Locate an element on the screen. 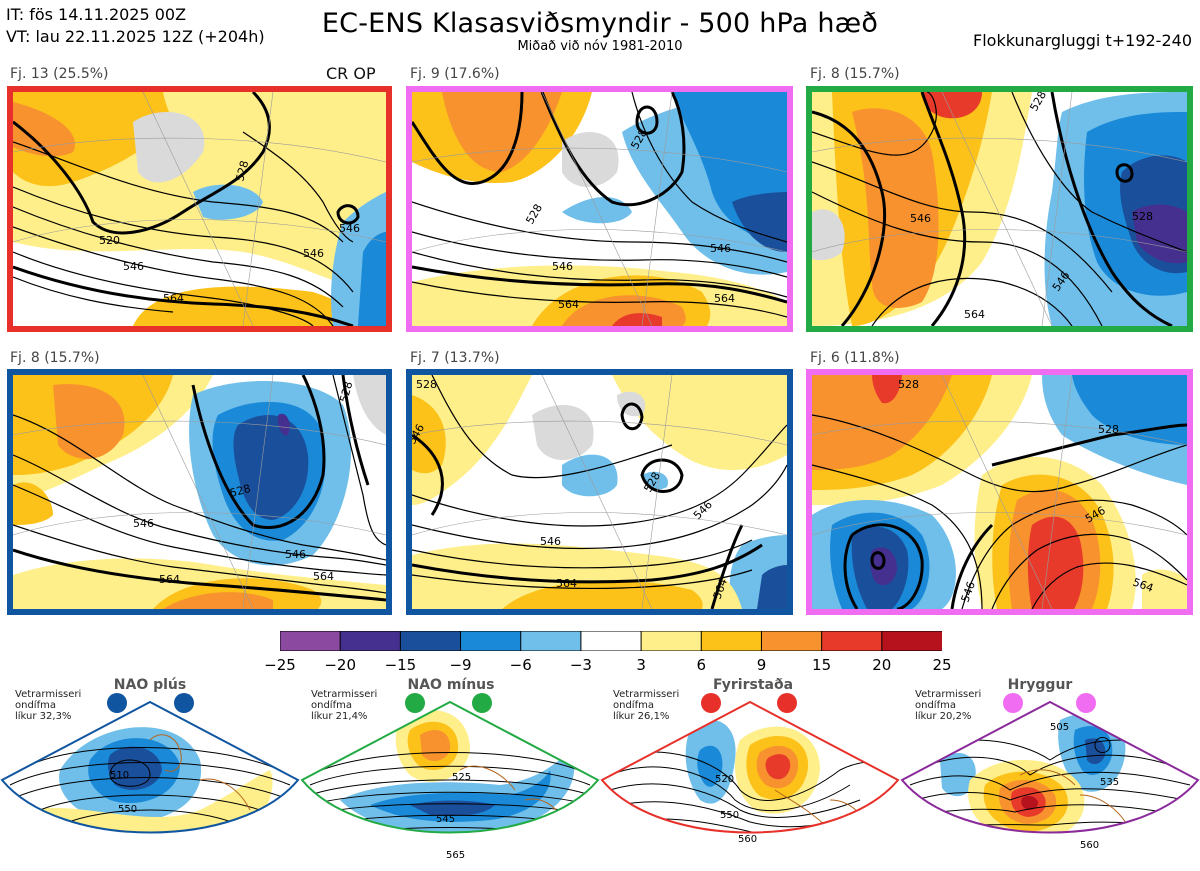 The height and width of the screenshot is (871, 1200). classification-window: Flokkunargluggi t+192-240 is located at coordinates (1082, 40).